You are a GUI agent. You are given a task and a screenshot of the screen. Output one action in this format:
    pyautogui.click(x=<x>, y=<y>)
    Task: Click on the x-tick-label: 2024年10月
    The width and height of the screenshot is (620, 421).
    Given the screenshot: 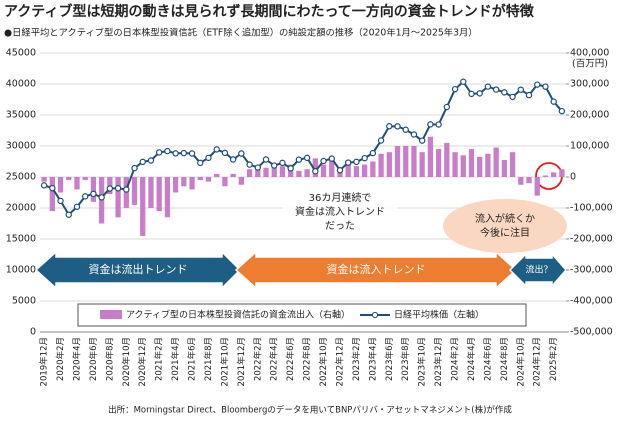 What is the action you would take?
    pyautogui.click(x=520, y=361)
    